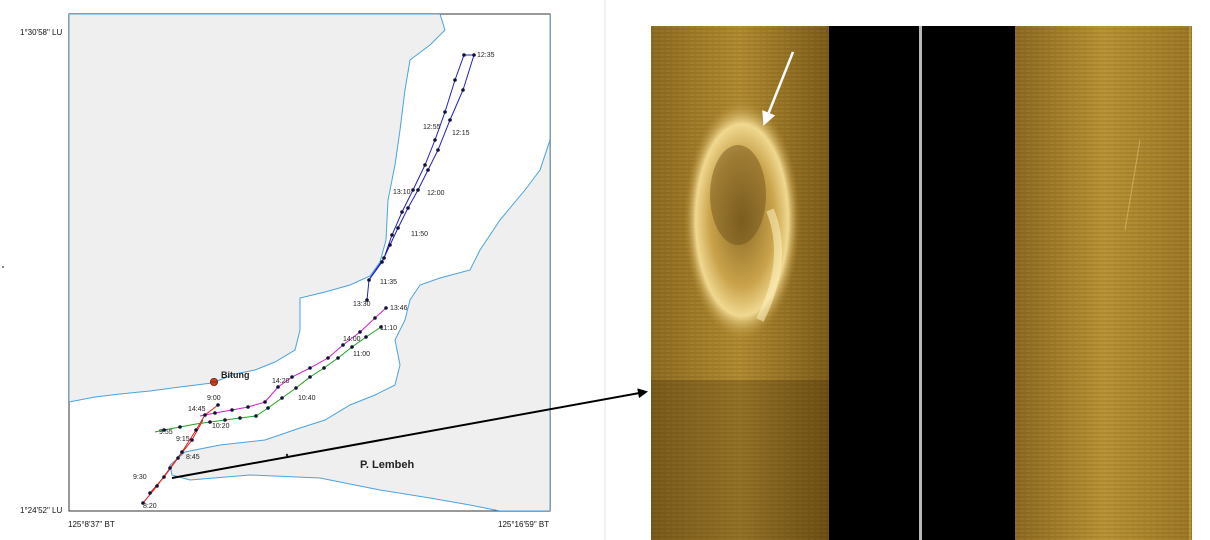 The image size is (1210, 540). What do you see at coordinates (214, 398) in the screenshot?
I see `time-label: 9:00` at bounding box center [214, 398].